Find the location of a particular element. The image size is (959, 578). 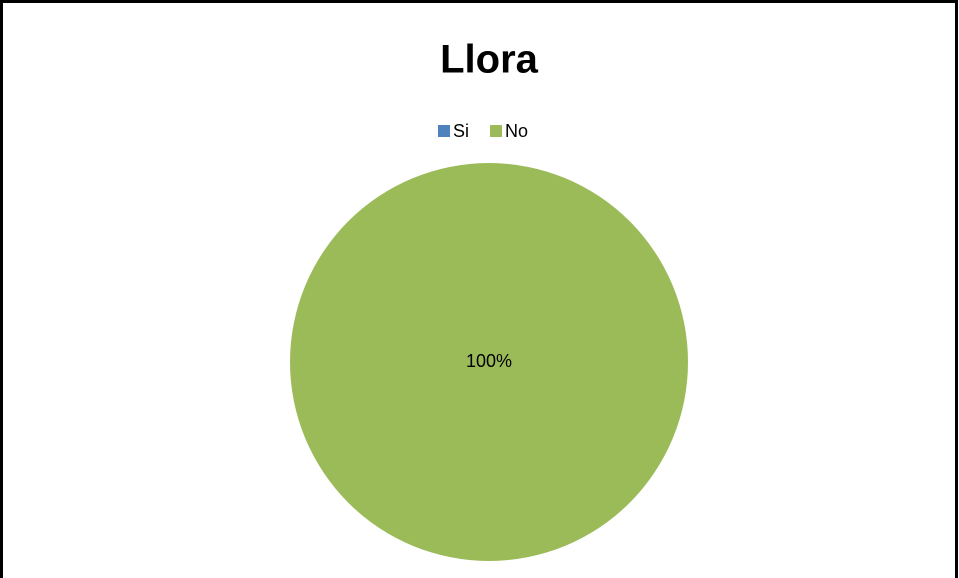

legend-label: Si is located at coordinates (461, 131).